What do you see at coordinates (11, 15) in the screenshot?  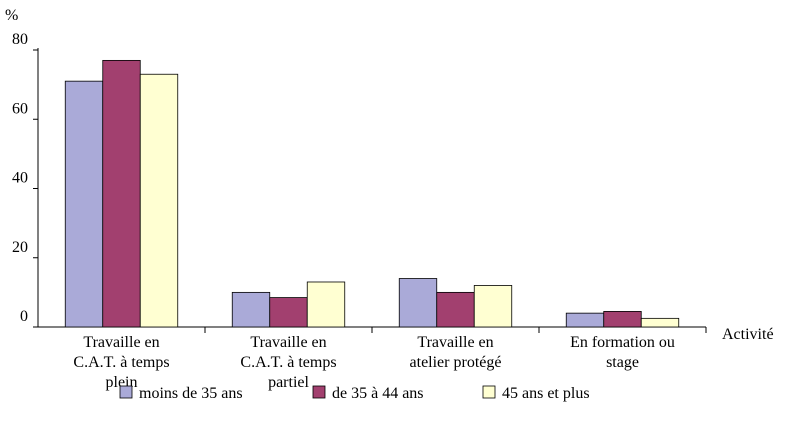 I see `y-axis-label: %` at bounding box center [11, 15].